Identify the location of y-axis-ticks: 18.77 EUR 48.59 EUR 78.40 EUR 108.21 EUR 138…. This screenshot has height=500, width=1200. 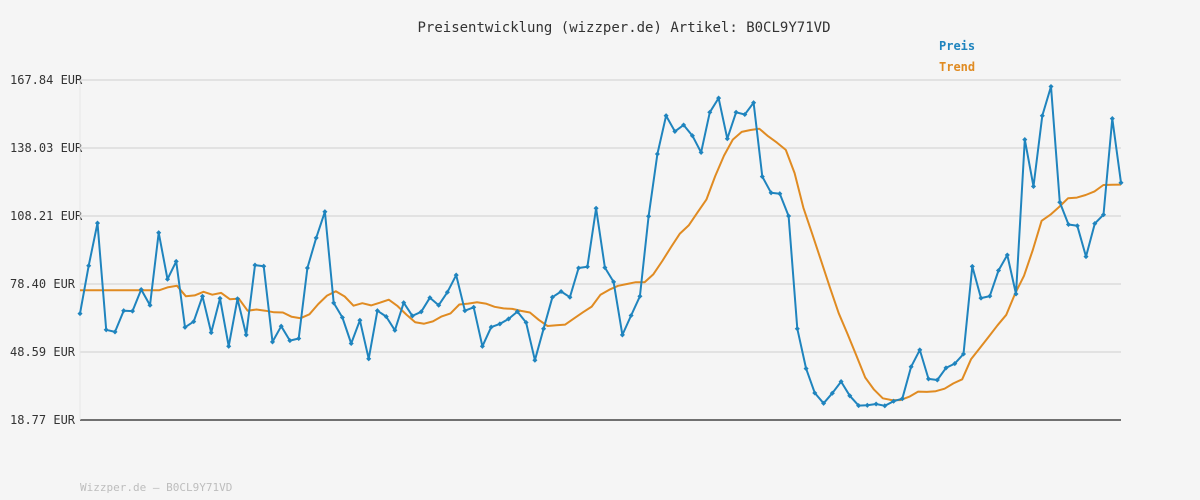
(46, 250).